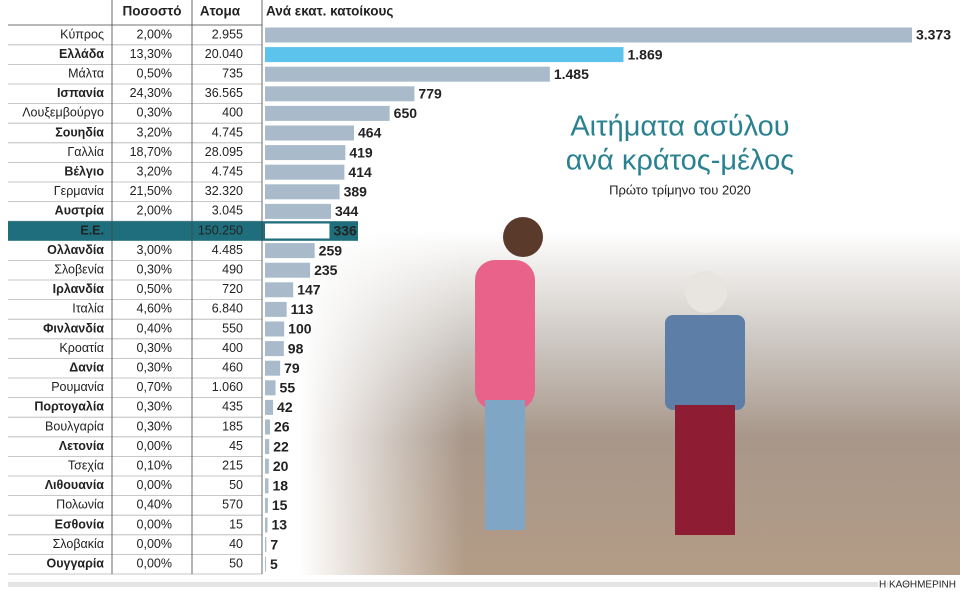 This screenshot has width=960, height=600. Describe the element at coordinates (151, 93) in the screenshot. I see `share-cell: 24,30%` at that location.